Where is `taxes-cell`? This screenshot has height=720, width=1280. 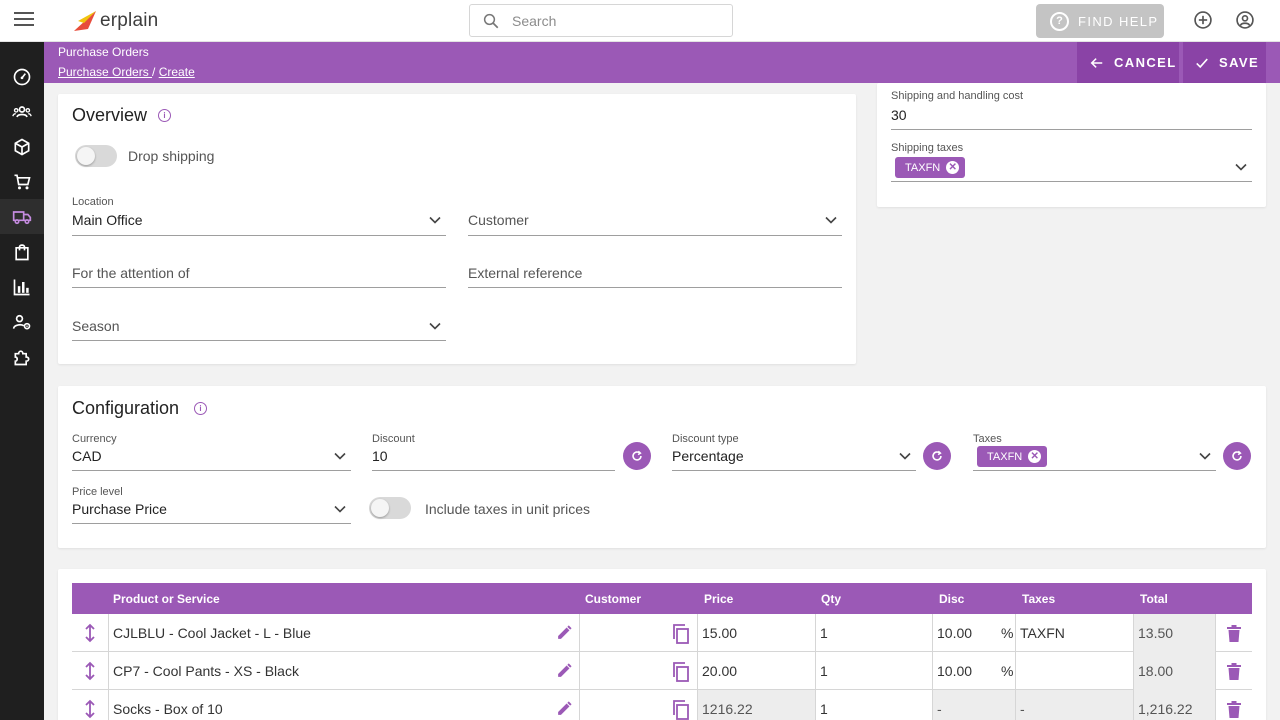 taxes-cell is located at coordinates (1075, 671).